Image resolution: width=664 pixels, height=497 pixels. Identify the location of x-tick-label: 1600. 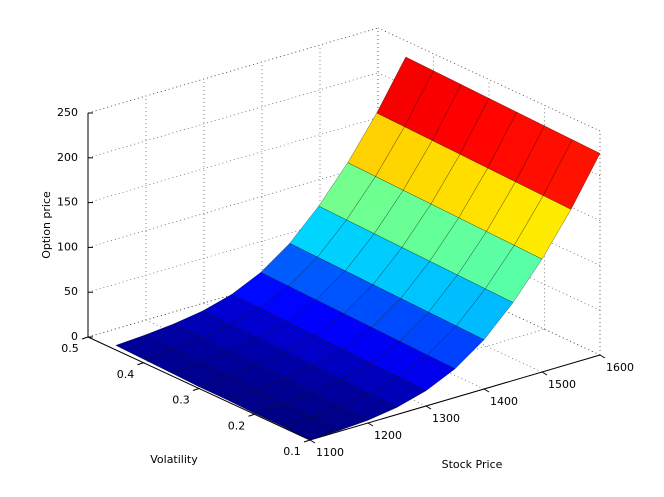
(620, 367).